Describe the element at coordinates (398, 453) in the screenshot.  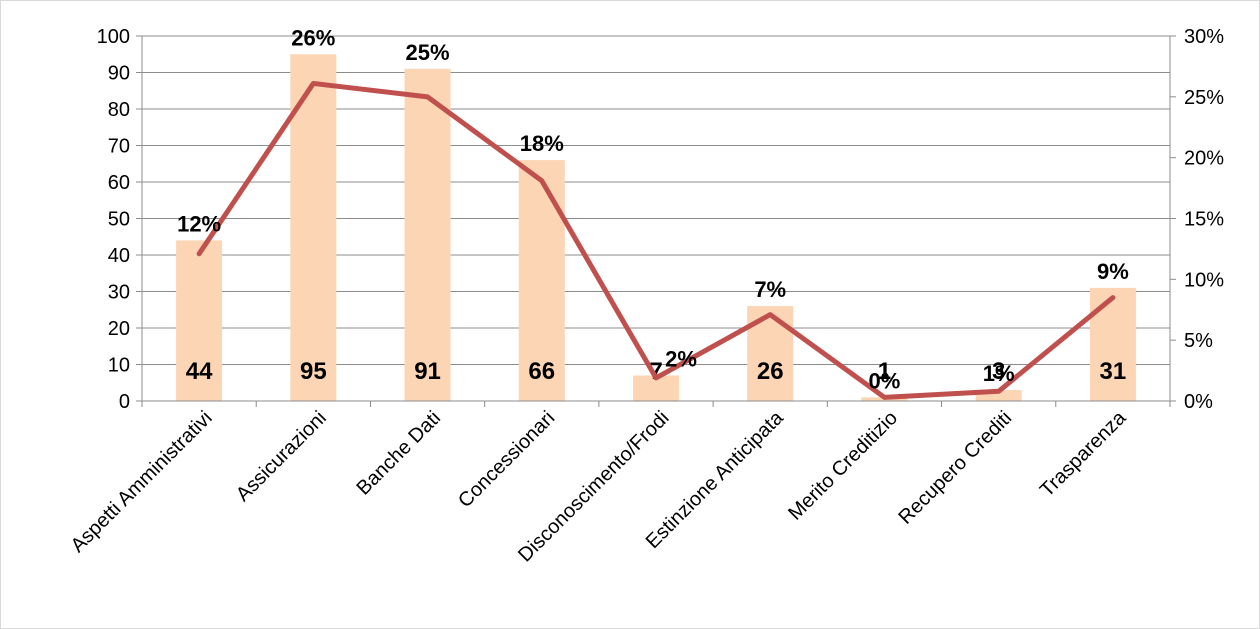
I see `category-label: Banche Dati` at that location.